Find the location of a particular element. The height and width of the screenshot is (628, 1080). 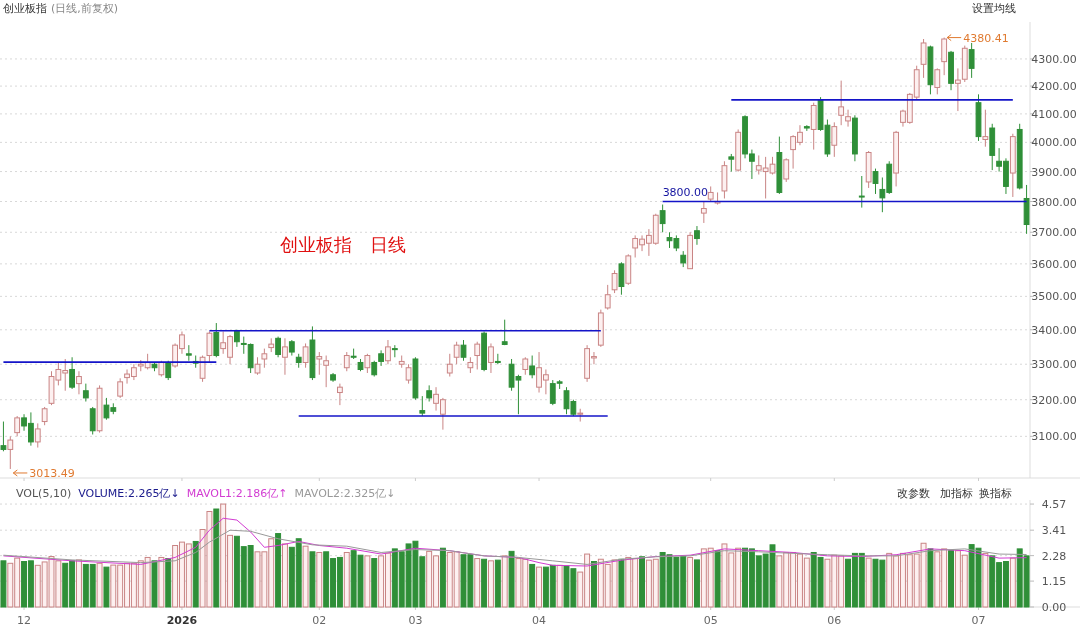

x-tick-label: 05 is located at coordinates (710, 620).